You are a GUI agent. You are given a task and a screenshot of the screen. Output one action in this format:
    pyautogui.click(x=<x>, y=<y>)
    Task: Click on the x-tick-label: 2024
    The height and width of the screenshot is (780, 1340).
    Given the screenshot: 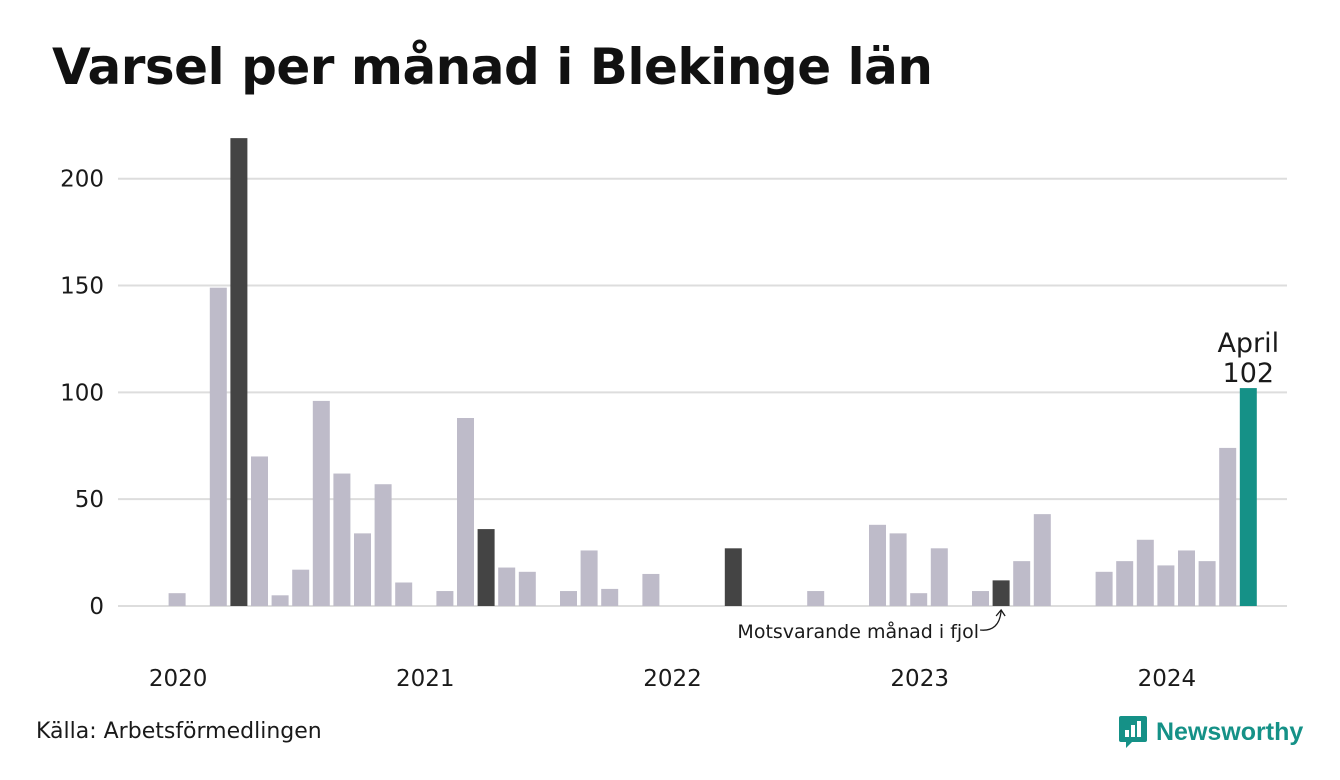 What is the action you would take?
    pyautogui.click(x=1167, y=679)
    